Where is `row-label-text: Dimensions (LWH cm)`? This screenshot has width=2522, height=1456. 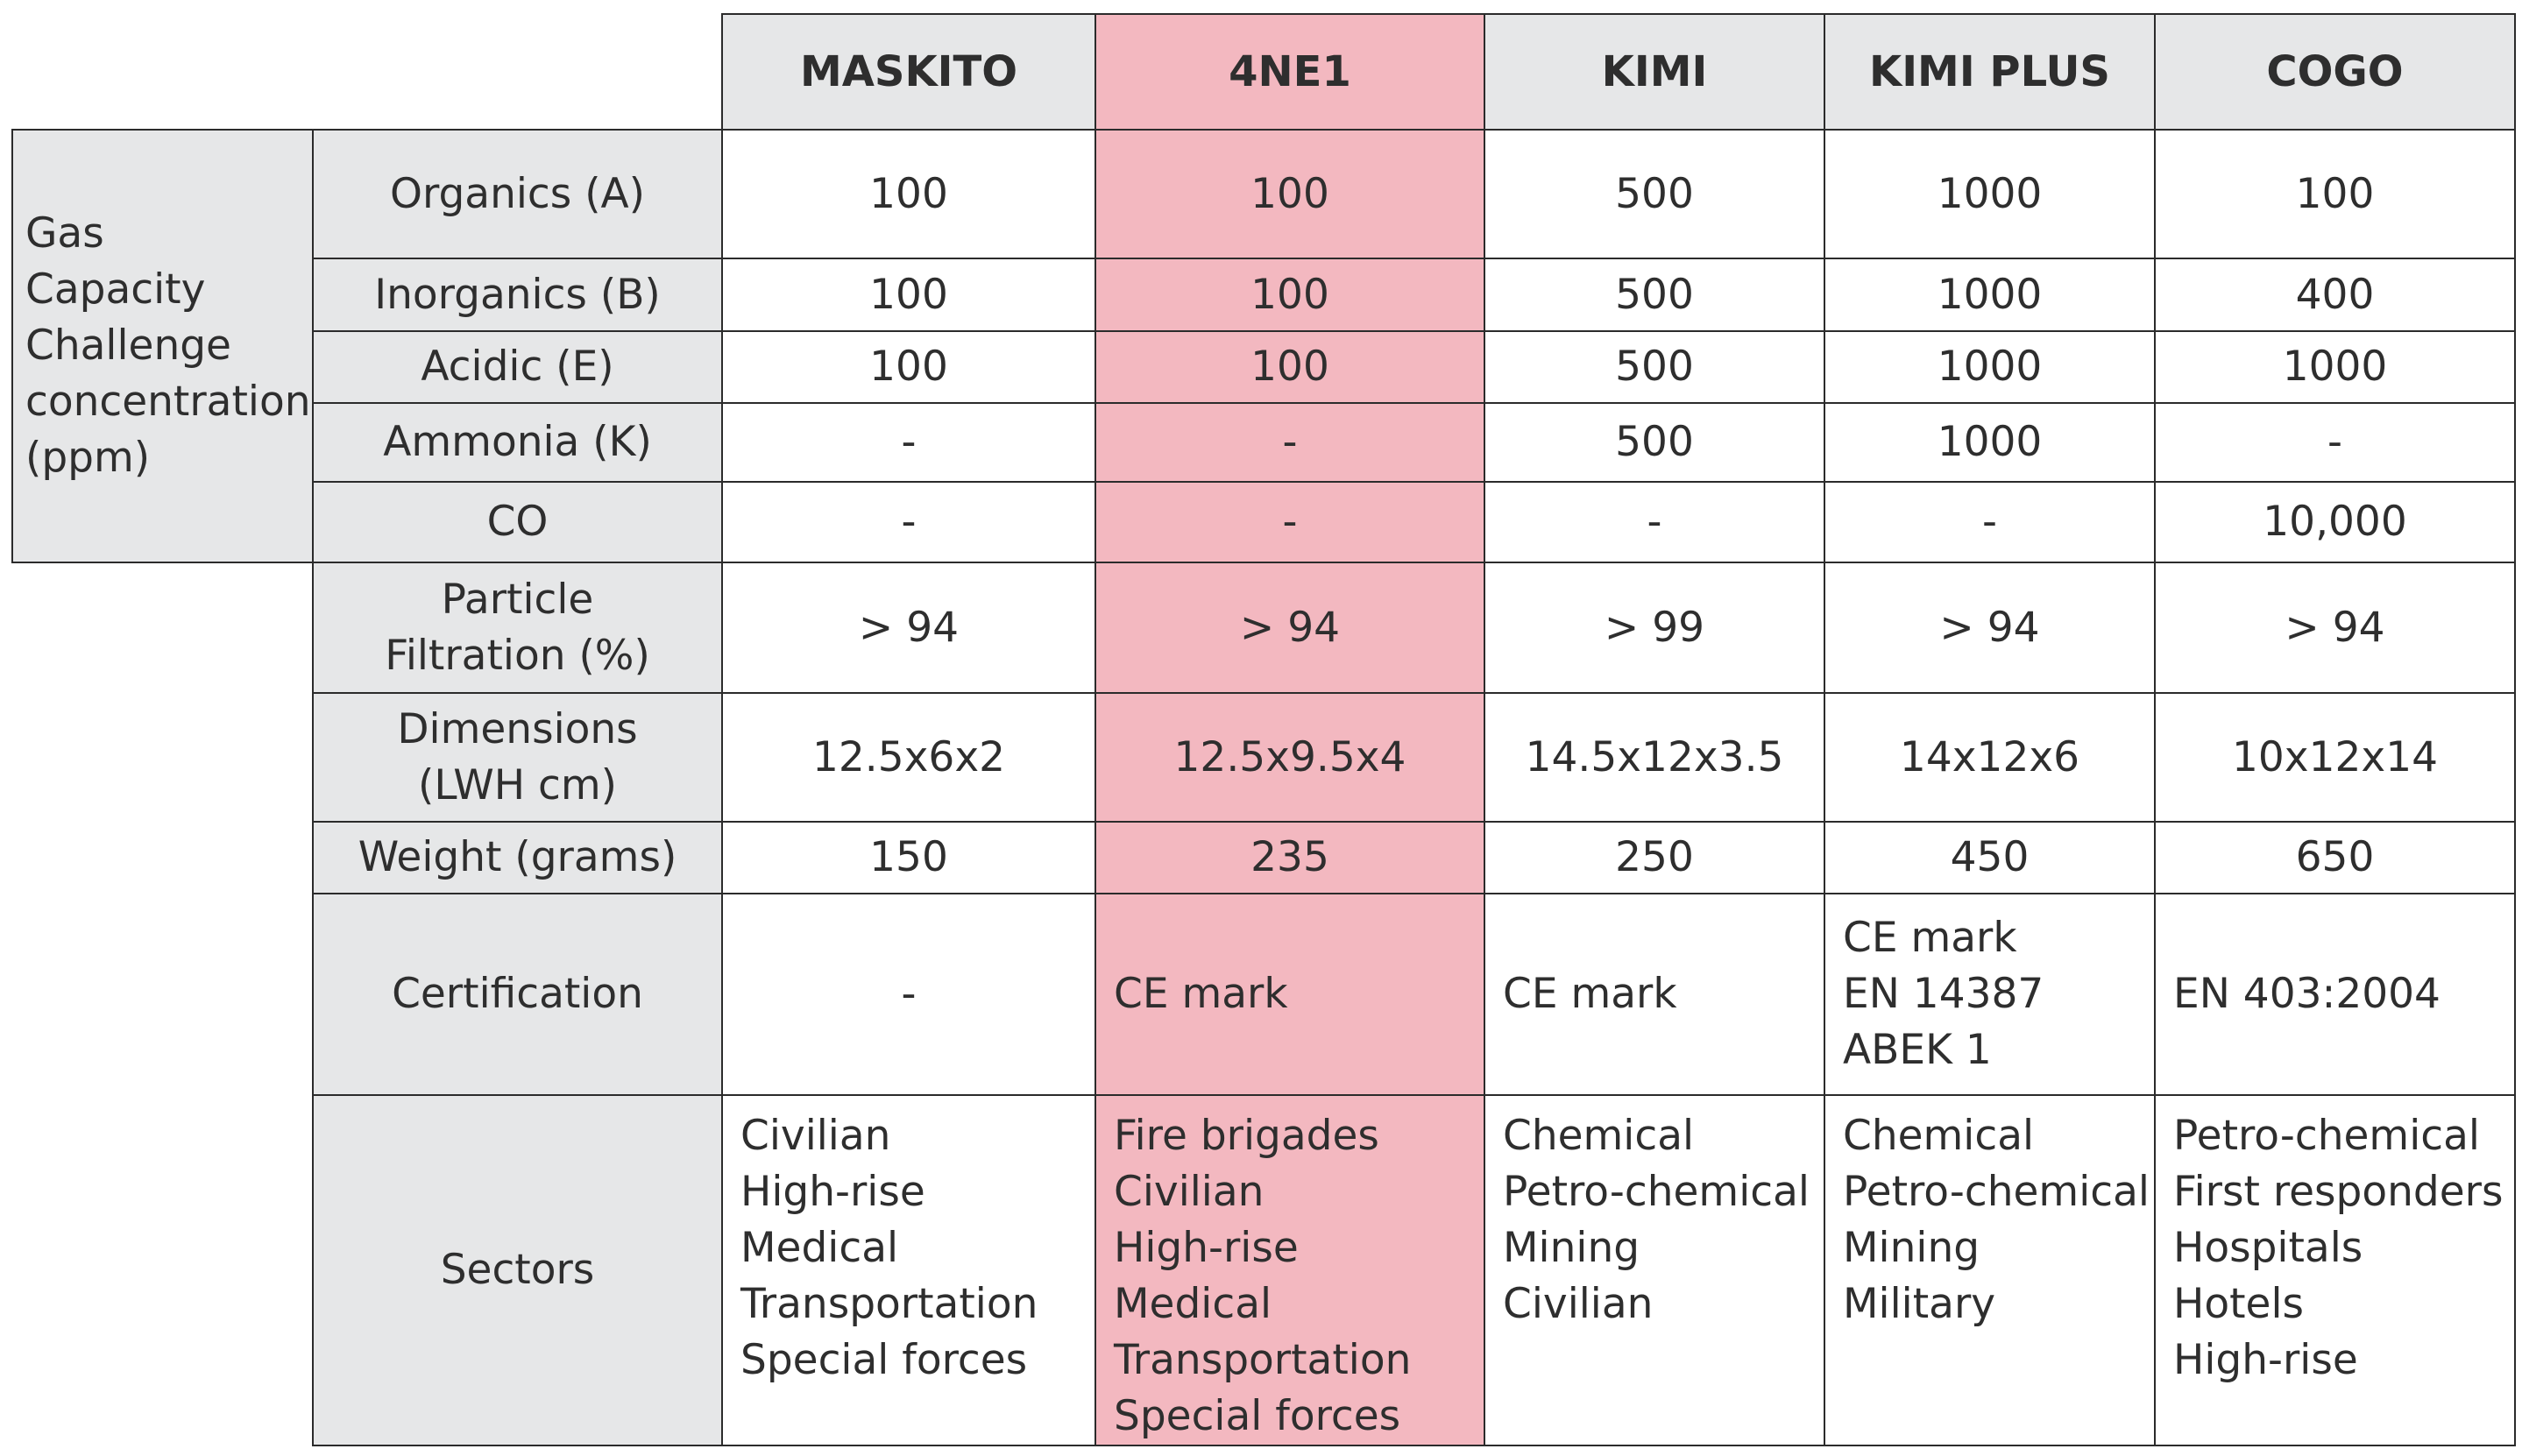
row-label-text: Dimensions (LWH cm) is located at coordinates (517, 756).